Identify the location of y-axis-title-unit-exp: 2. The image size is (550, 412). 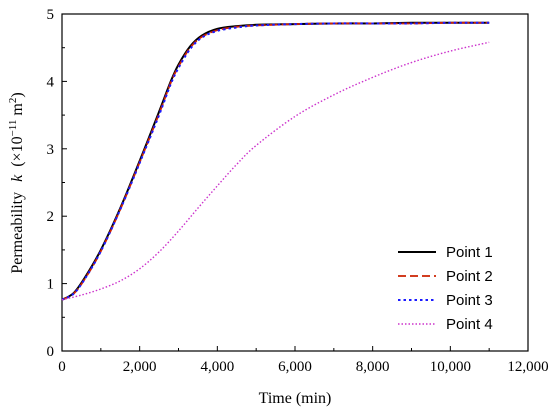
(13, 101).